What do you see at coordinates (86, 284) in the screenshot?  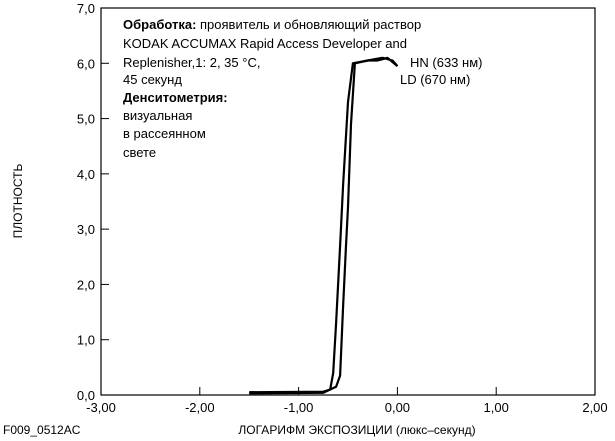 I see `y-tick-label: 2,0` at bounding box center [86, 284].